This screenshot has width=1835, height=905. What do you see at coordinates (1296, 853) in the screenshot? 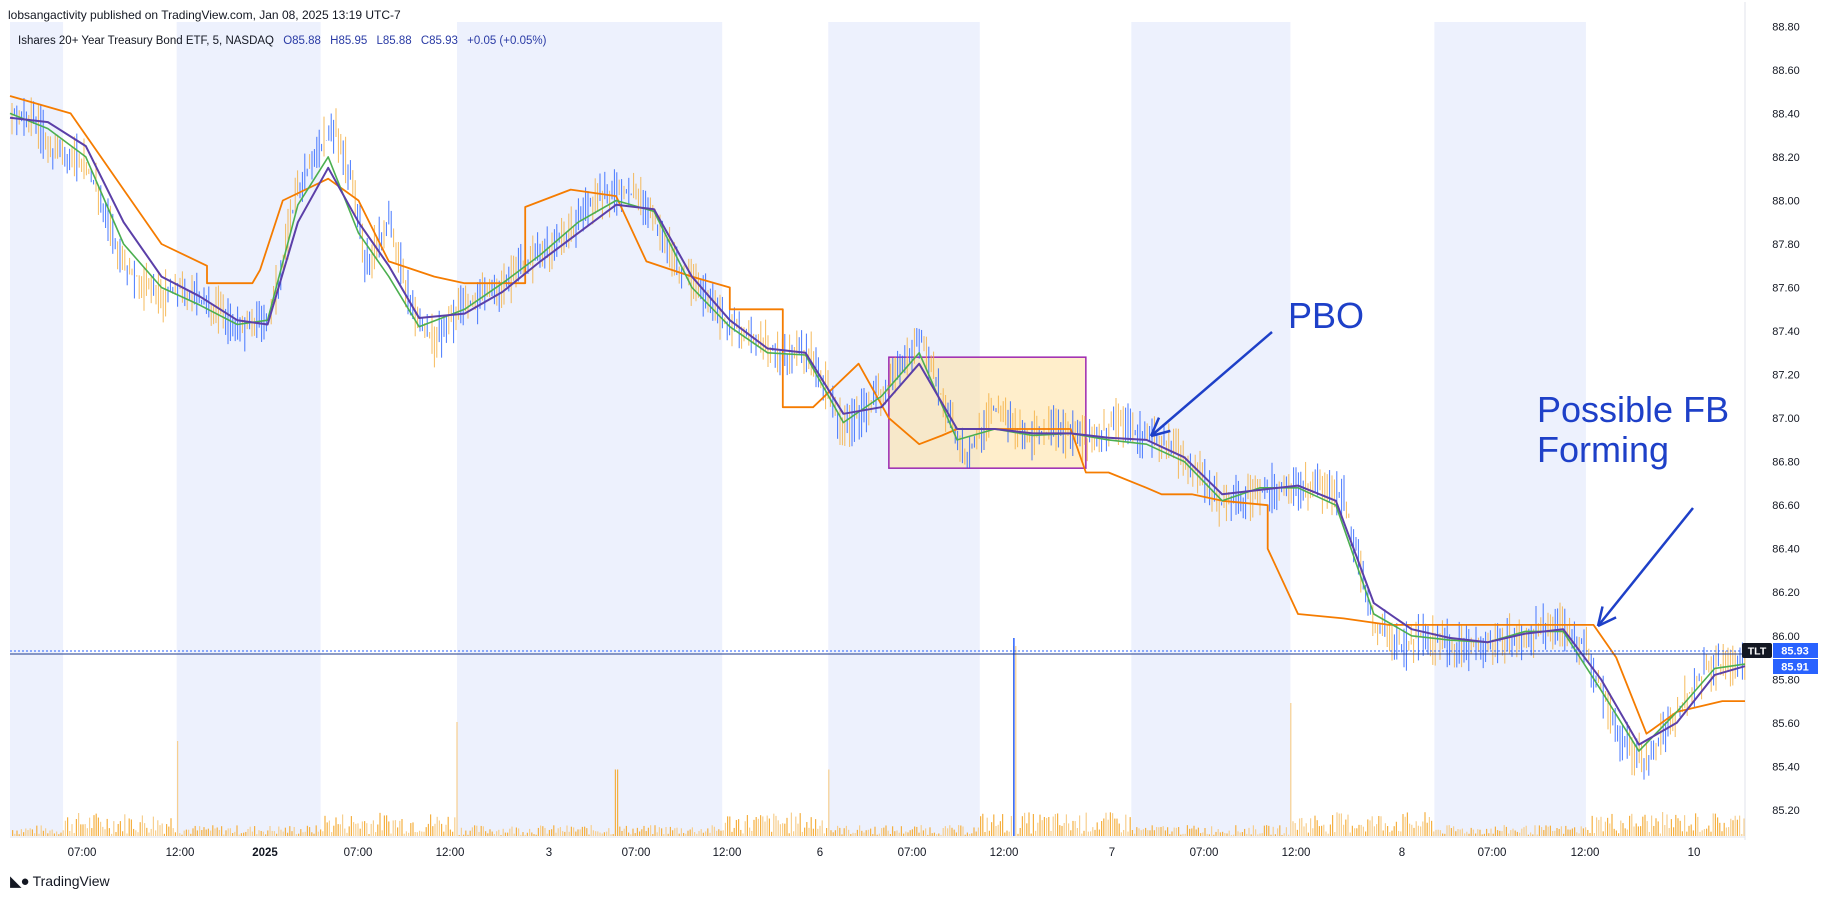
I see `x-tick-label-13: 12:00` at bounding box center [1296, 853].